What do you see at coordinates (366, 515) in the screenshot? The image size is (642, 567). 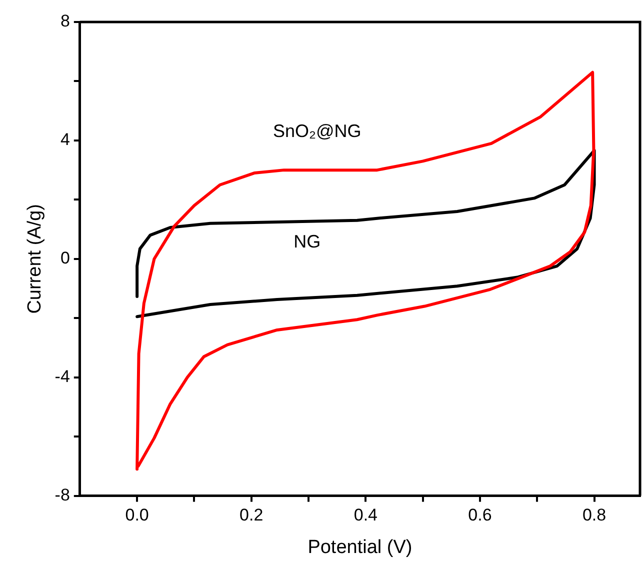 I see `x-tick-label: 0.4` at bounding box center [366, 515].